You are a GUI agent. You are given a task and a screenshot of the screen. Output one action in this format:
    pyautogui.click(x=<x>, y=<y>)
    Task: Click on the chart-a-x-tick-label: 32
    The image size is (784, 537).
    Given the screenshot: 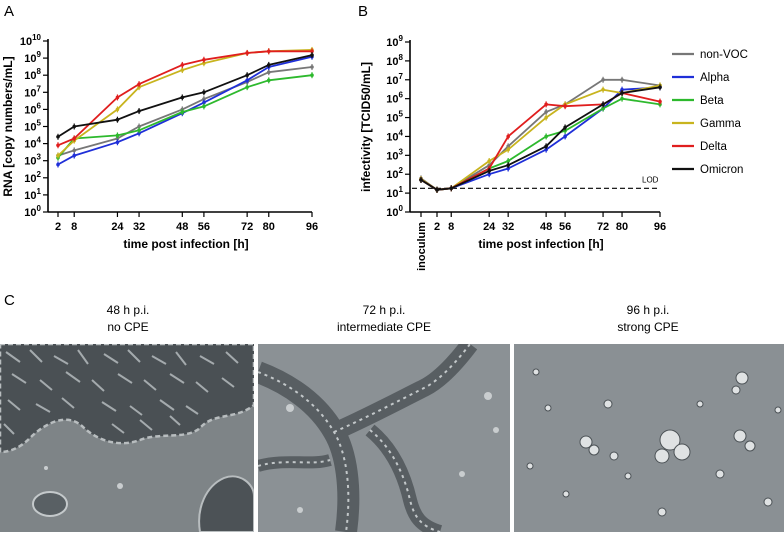 What is the action you would take?
    pyautogui.click(x=139, y=227)
    